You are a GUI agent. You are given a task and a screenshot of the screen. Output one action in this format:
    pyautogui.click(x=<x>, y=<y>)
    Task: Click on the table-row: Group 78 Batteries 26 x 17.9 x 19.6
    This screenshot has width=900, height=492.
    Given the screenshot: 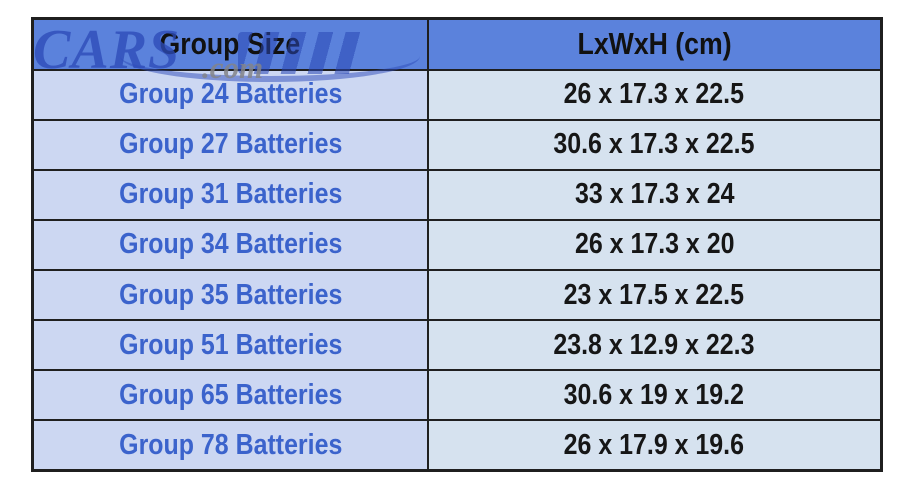 What is the action you would take?
    pyautogui.click(x=457, y=445)
    